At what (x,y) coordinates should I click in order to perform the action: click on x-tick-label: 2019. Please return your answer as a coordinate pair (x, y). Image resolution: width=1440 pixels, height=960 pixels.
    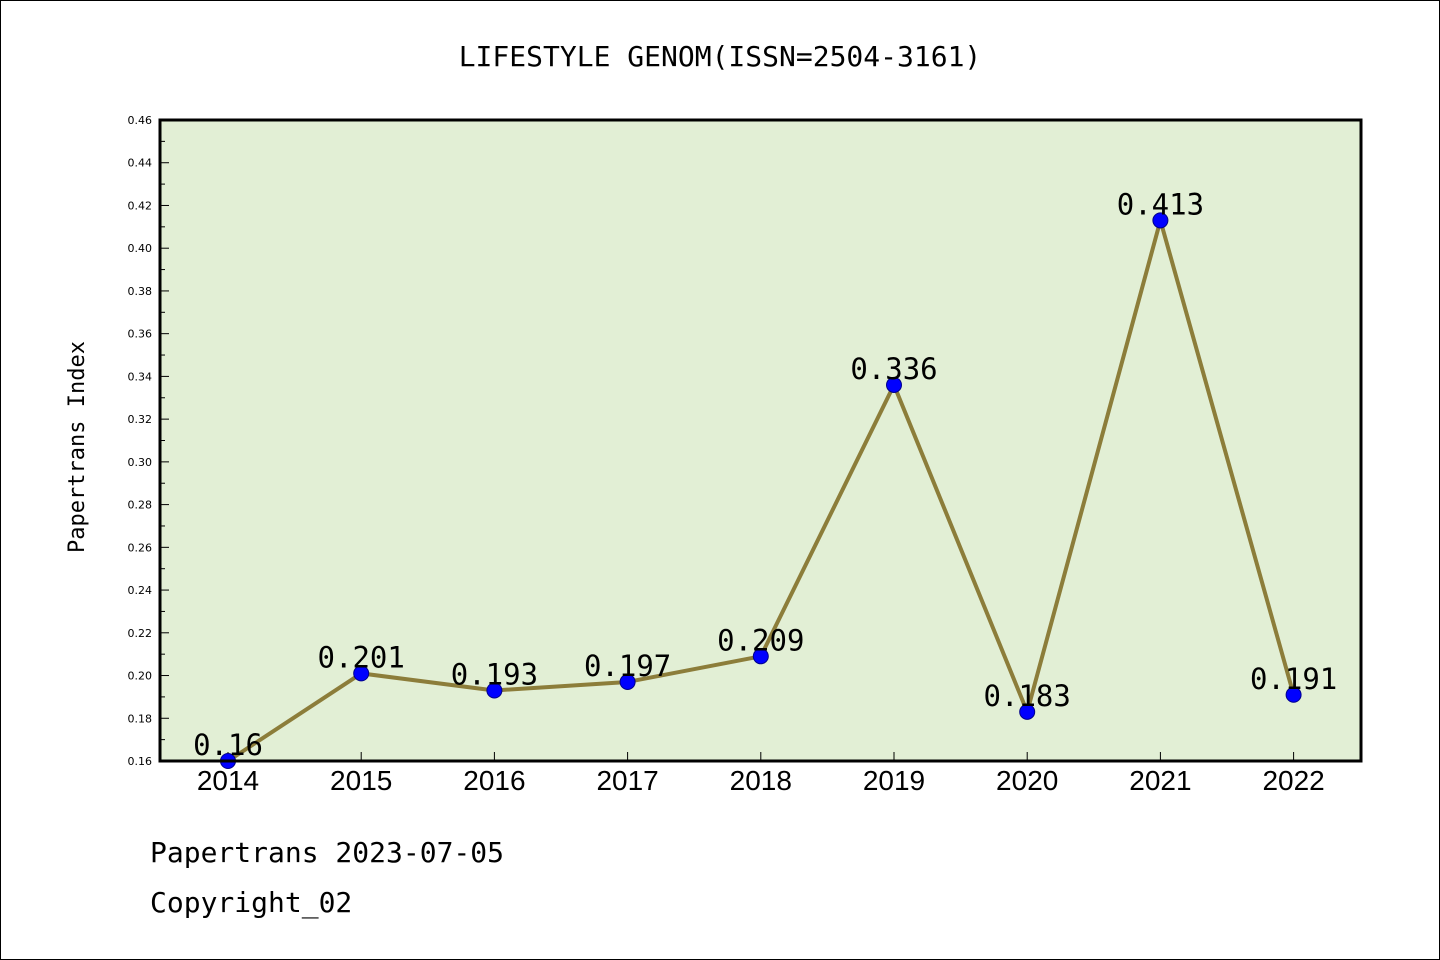
    Looking at the image, I should click on (894, 780).